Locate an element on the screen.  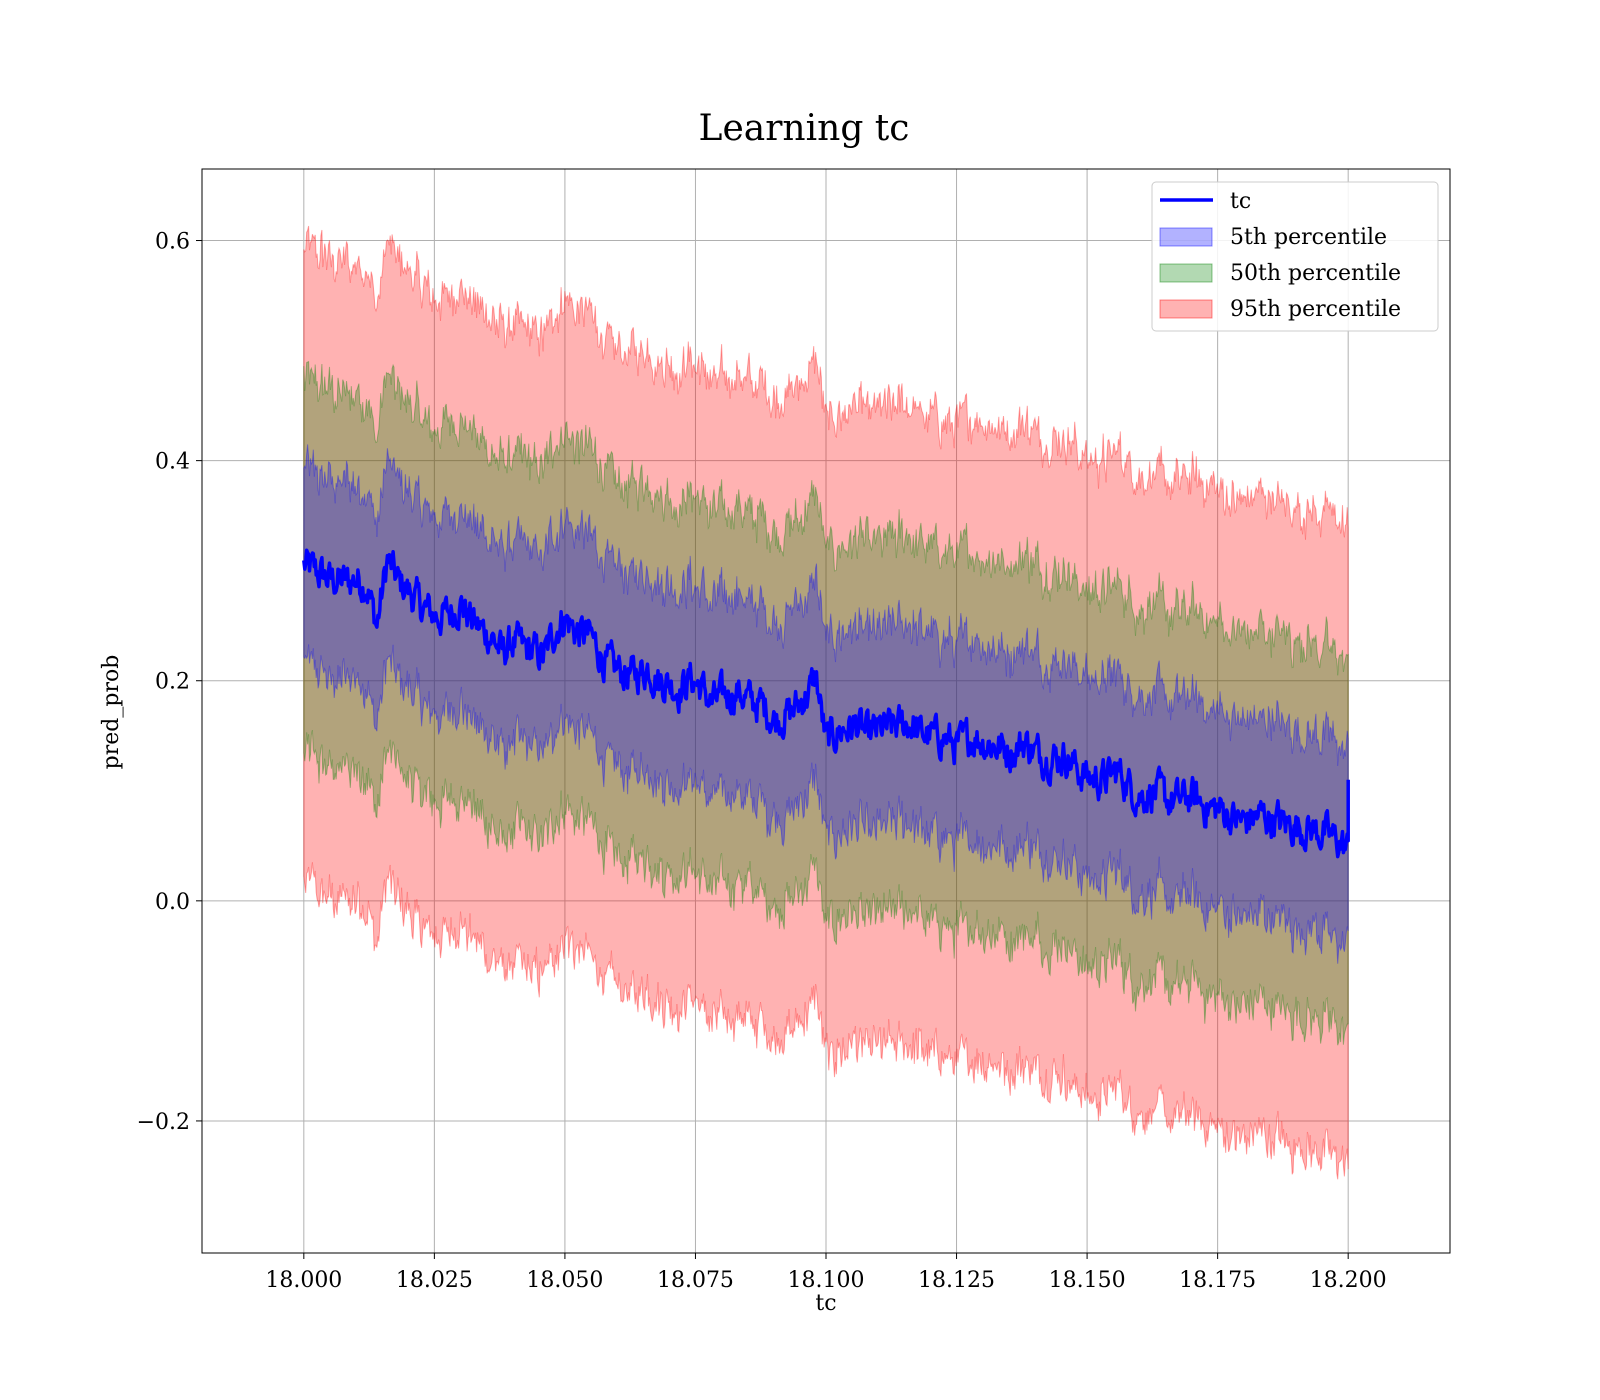
x-tick-label: 18.175 is located at coordinates (1217, 1280).